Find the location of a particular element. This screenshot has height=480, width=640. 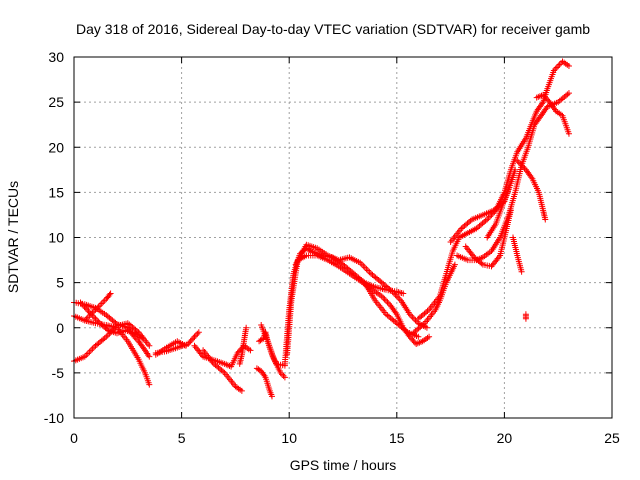

x-tick-label: 0 is located at coordinates (74, 438).